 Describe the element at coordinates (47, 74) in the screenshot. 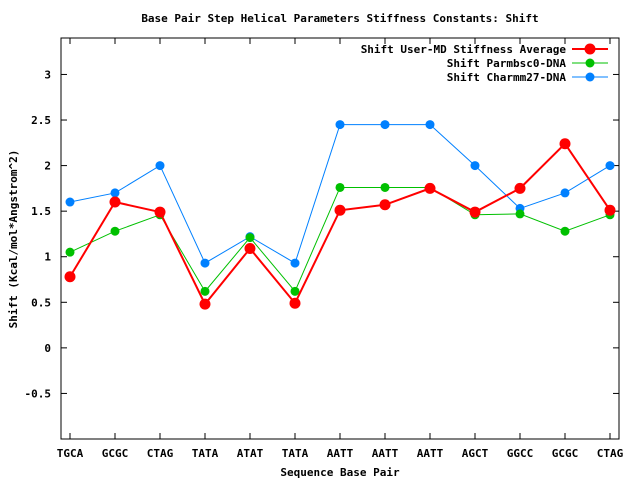

I see `y-tick-label: 3` at that location.